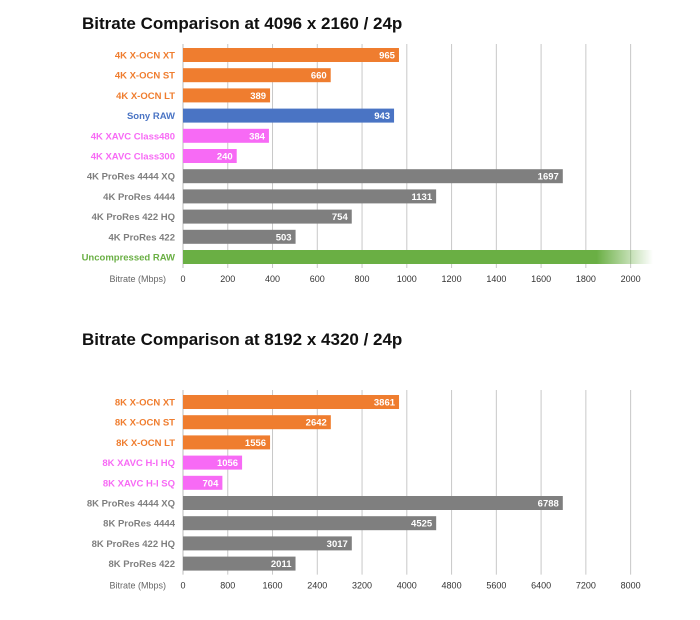  I want to click on category-label: Uncompressed RAW, so click(128, 258).